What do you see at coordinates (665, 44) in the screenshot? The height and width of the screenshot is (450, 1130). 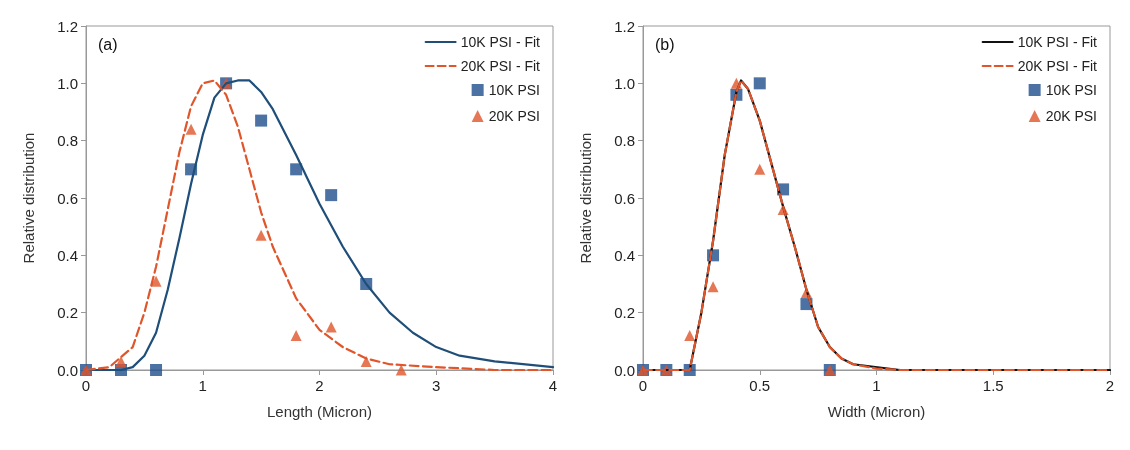 I see `annotation: (b)` at bounding box center [665, 44].